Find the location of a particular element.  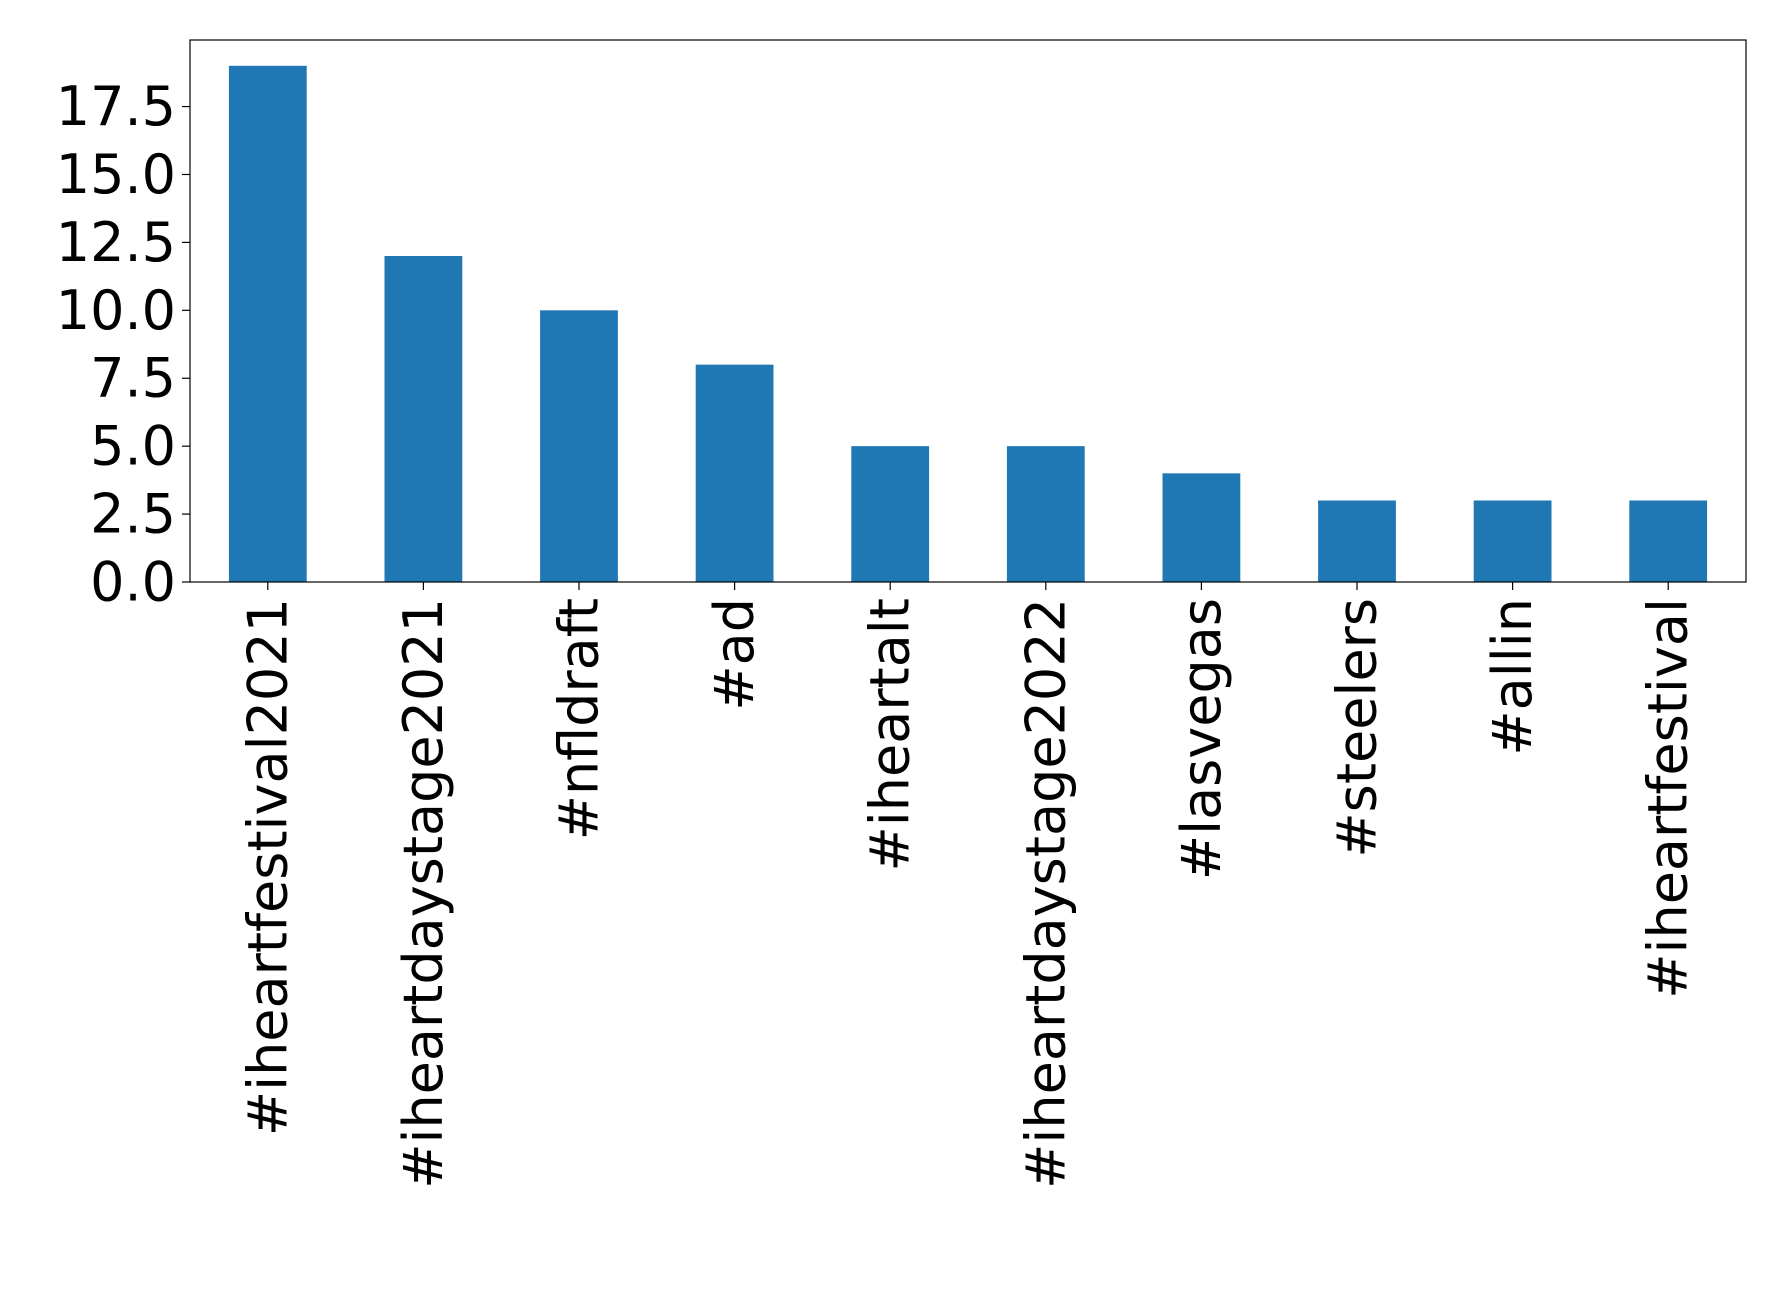

y-axis: 0.02.55.07.510.012.515.017.5 is located at coordinates (123, 344).